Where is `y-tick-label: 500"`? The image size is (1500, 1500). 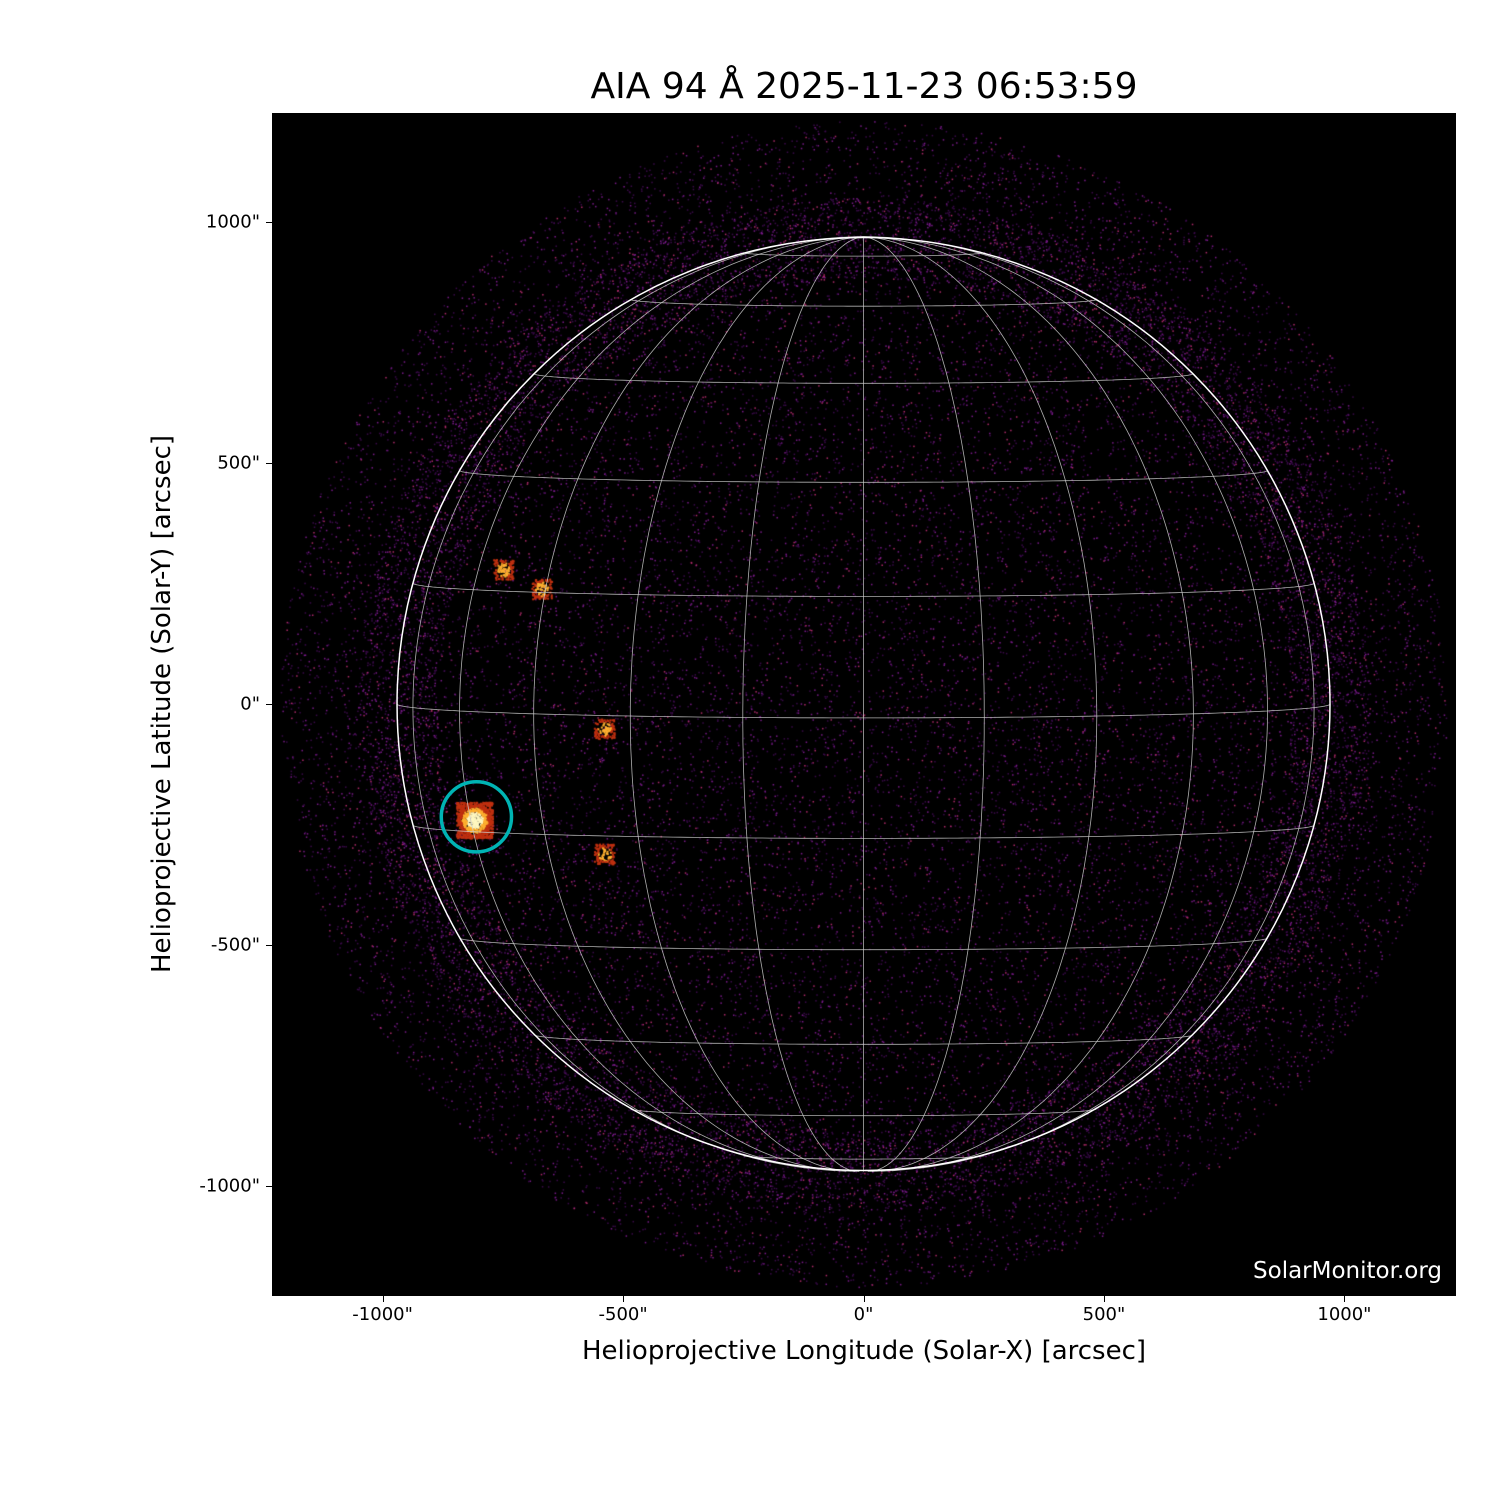 y-tick-label: 500" is located at coordinates (238, 463).